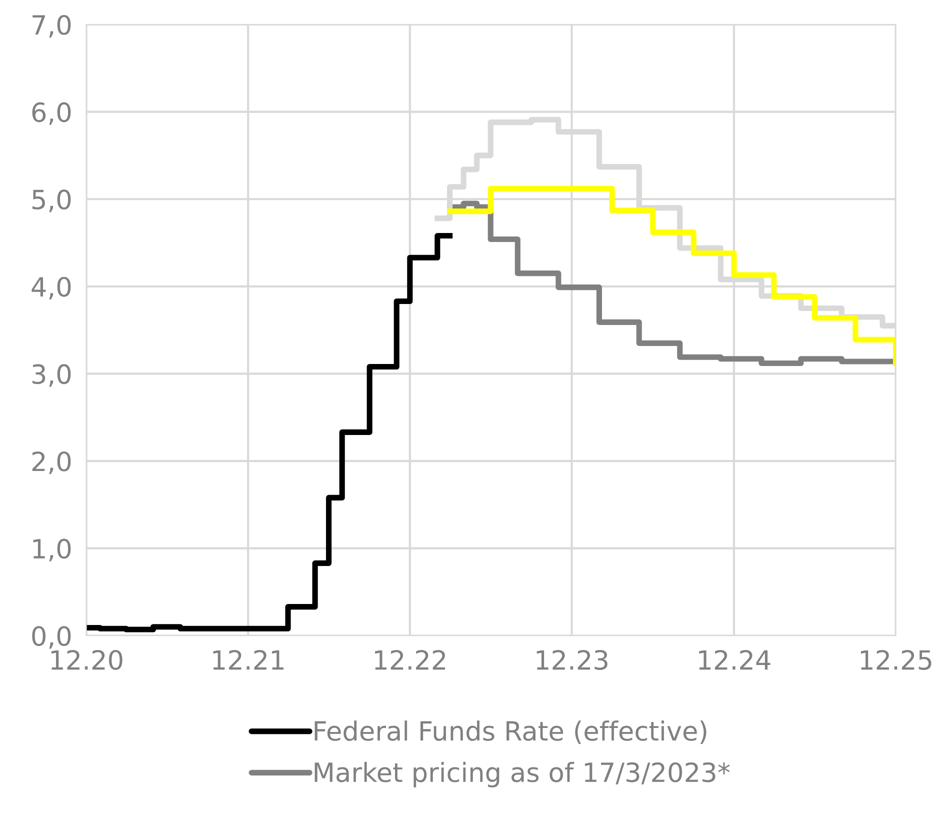 The height and width of the screenshot is (817, 938). Describe the element at coordinates (51, 637) in the screenshot. I see `y-tick-label: 0,0` at that location.